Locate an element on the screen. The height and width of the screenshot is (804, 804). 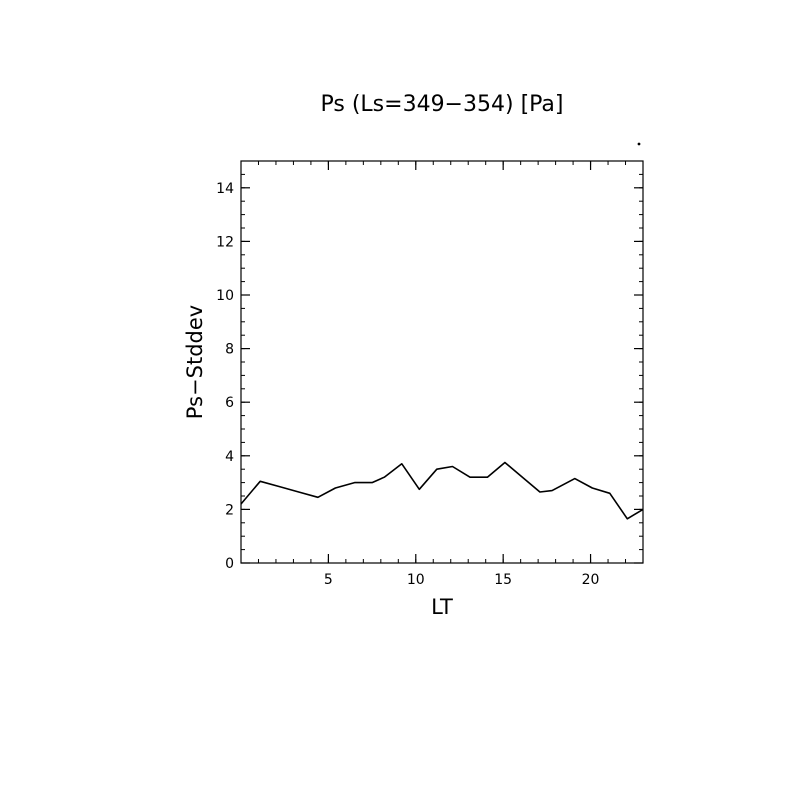
y-tick-label: 4 is located at coordinates (229, 457).